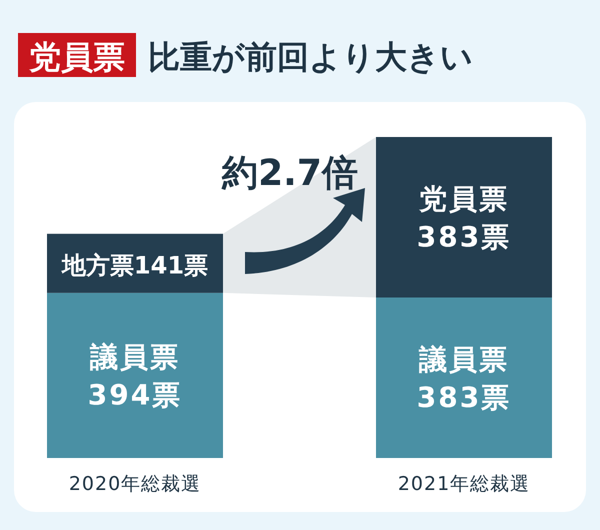  I want to click on data-label: 議員票 383票, so click(464, 378).